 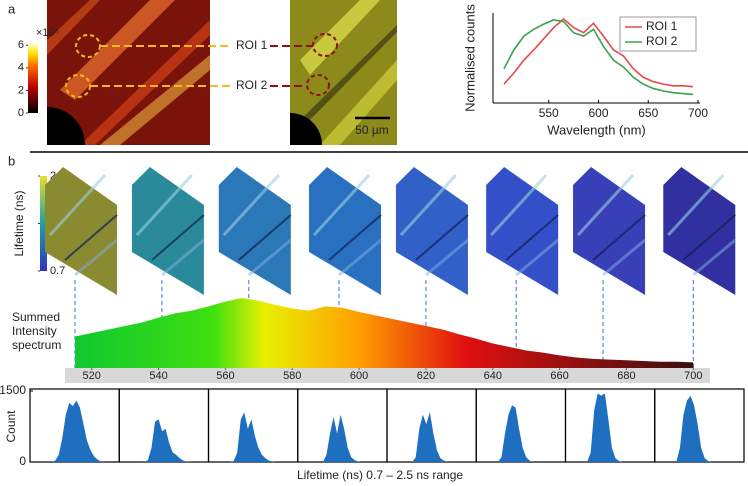 What do you see at coordinates (47, 33) in the screenshot?
I see `colorbar-label: ×10⁶` at bounding box center [47, 33].